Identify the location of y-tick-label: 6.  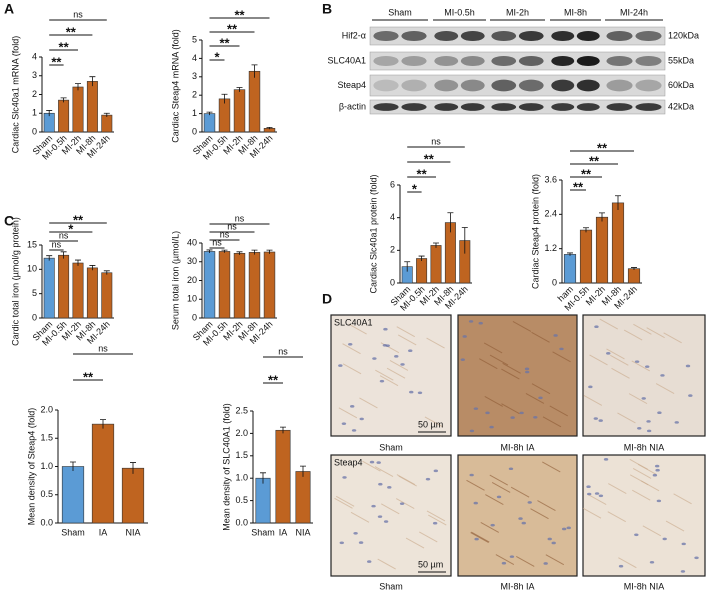
(392, 184).